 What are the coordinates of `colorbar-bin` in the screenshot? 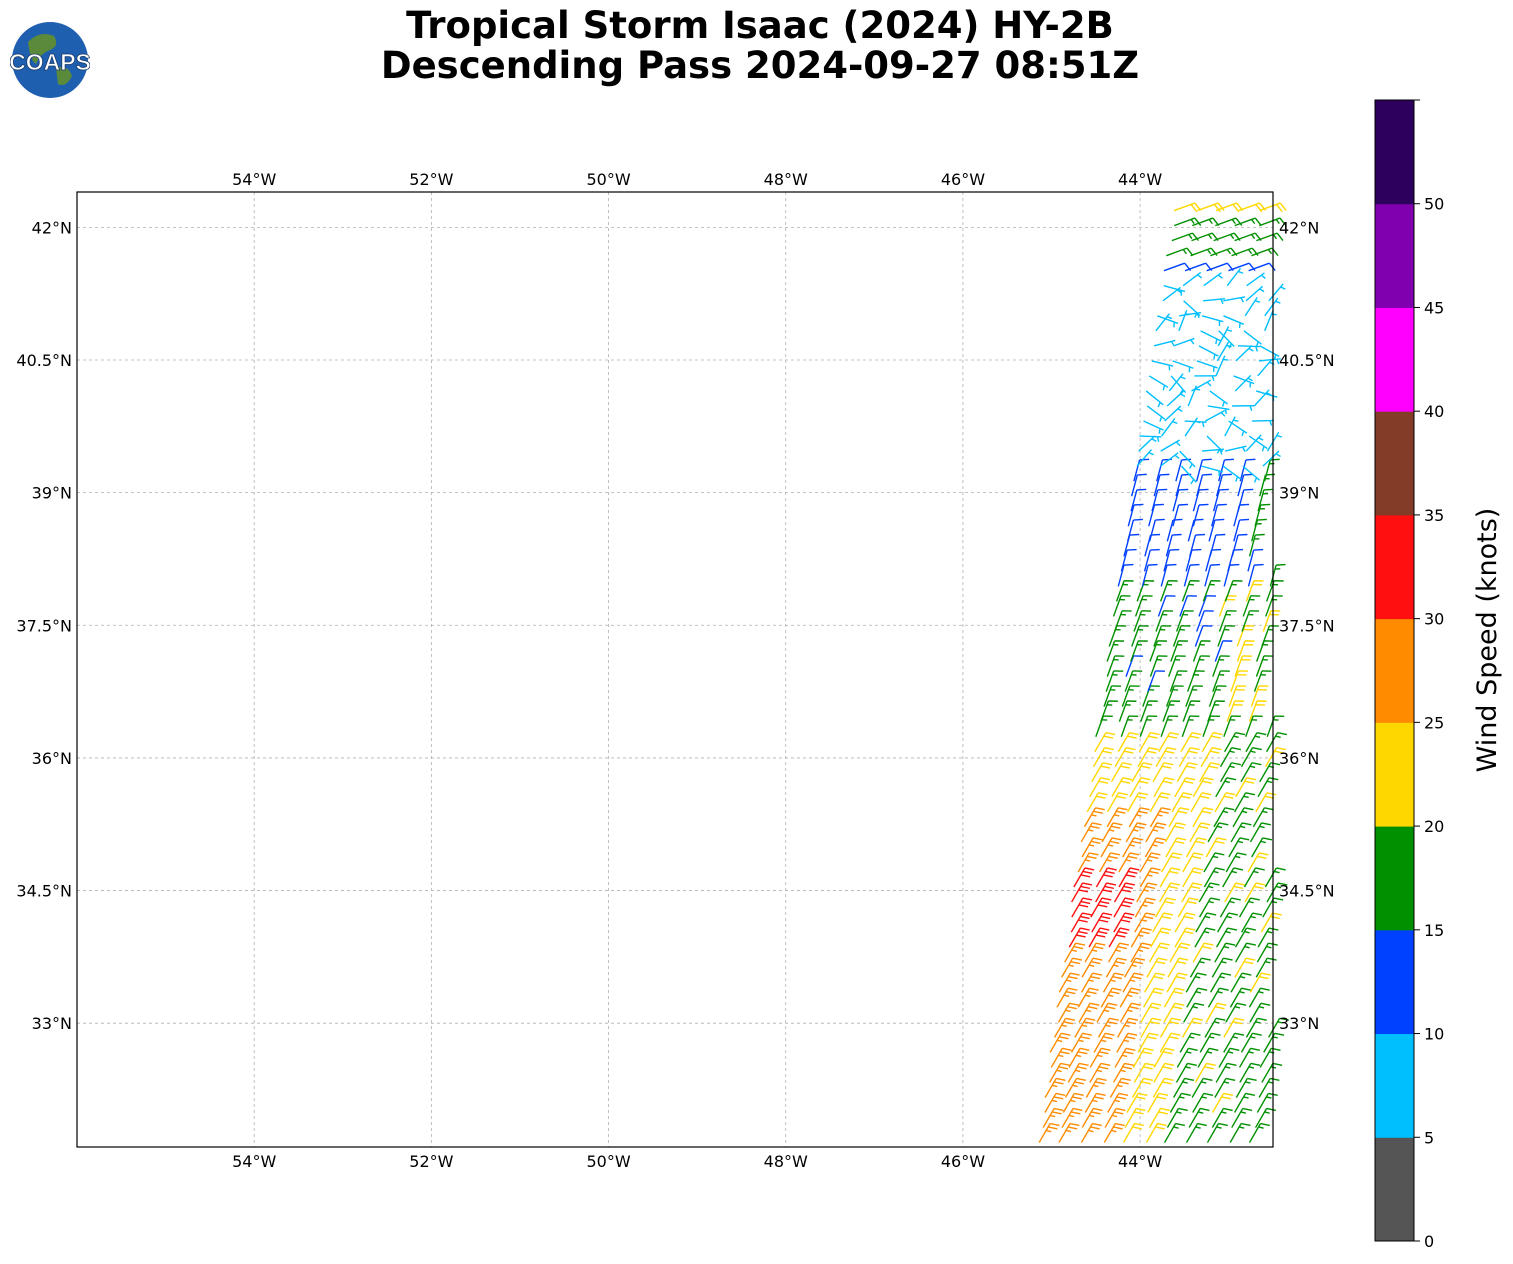 It's located at (1394, 1189).